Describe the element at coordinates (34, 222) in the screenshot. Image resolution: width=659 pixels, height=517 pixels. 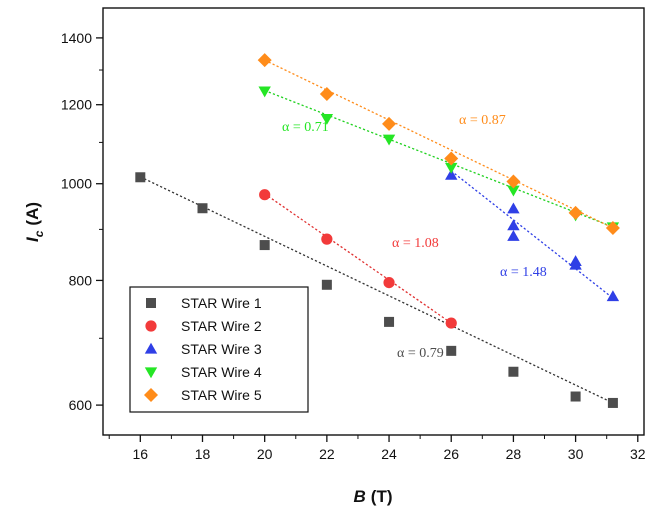
I see `y-axis-title: Ic(A)` at that location.